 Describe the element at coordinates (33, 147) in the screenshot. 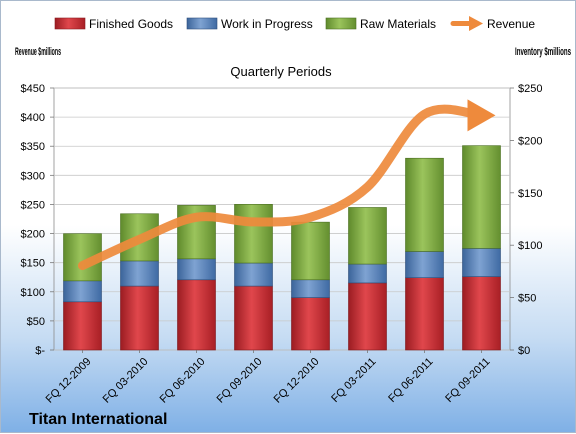

I see `left-tick-label: $350` at that location.